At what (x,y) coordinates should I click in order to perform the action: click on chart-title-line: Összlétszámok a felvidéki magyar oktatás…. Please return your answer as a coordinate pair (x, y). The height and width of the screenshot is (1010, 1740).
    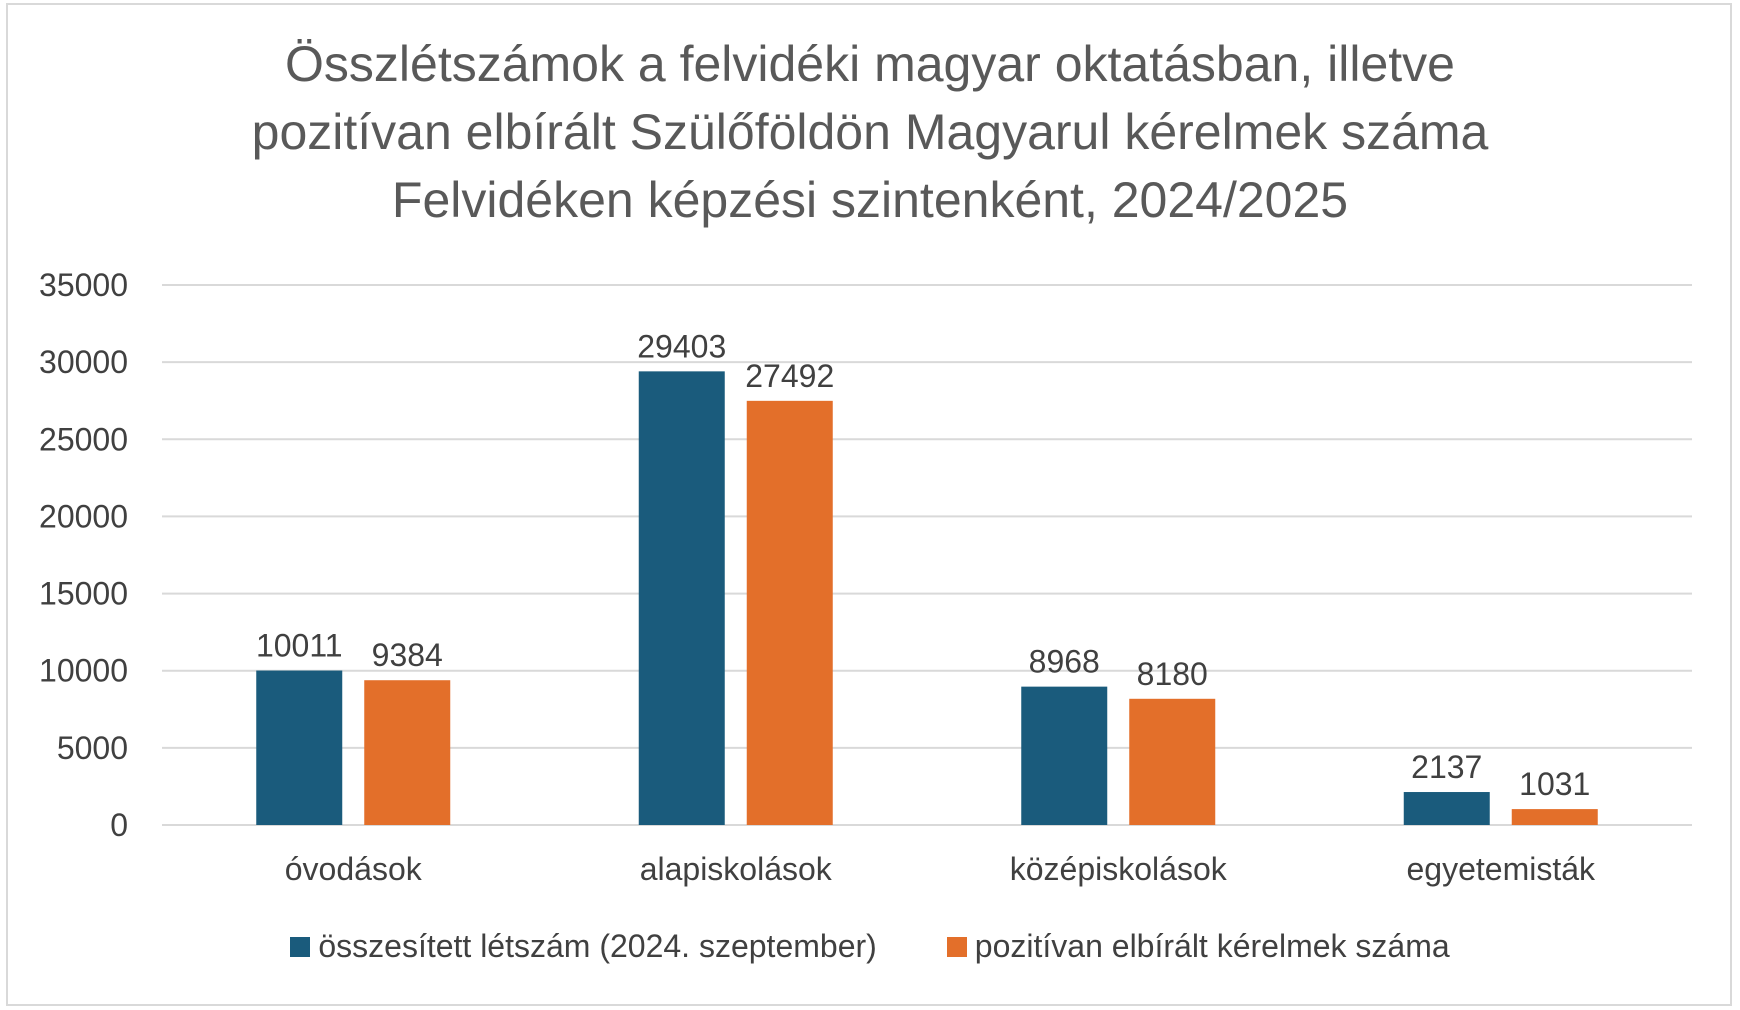
    Looking at the image, I should click on (870, 64).